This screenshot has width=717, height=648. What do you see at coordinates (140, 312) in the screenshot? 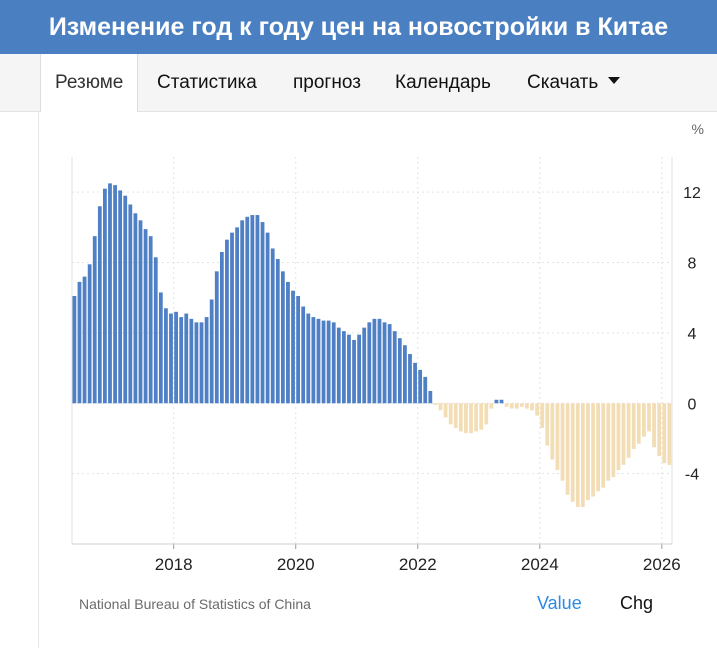
I see `bar: 2017-06: 10.4` at bounding box center [140, 312].